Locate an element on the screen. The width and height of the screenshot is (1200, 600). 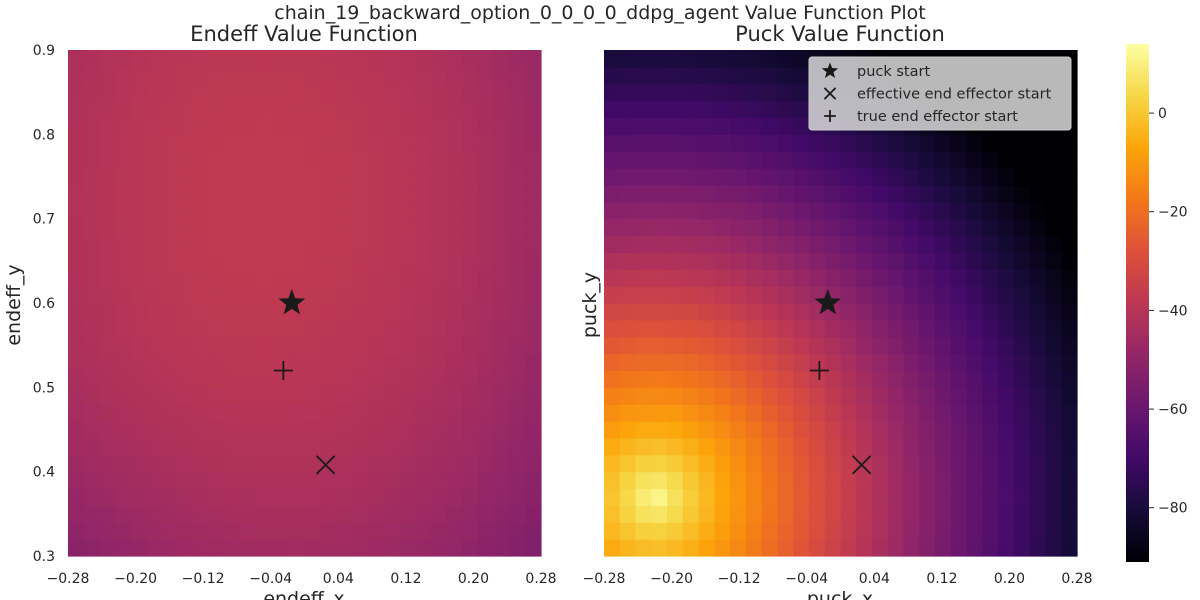
true-end-effector-plus-icon is located at coordinates (819, 370).